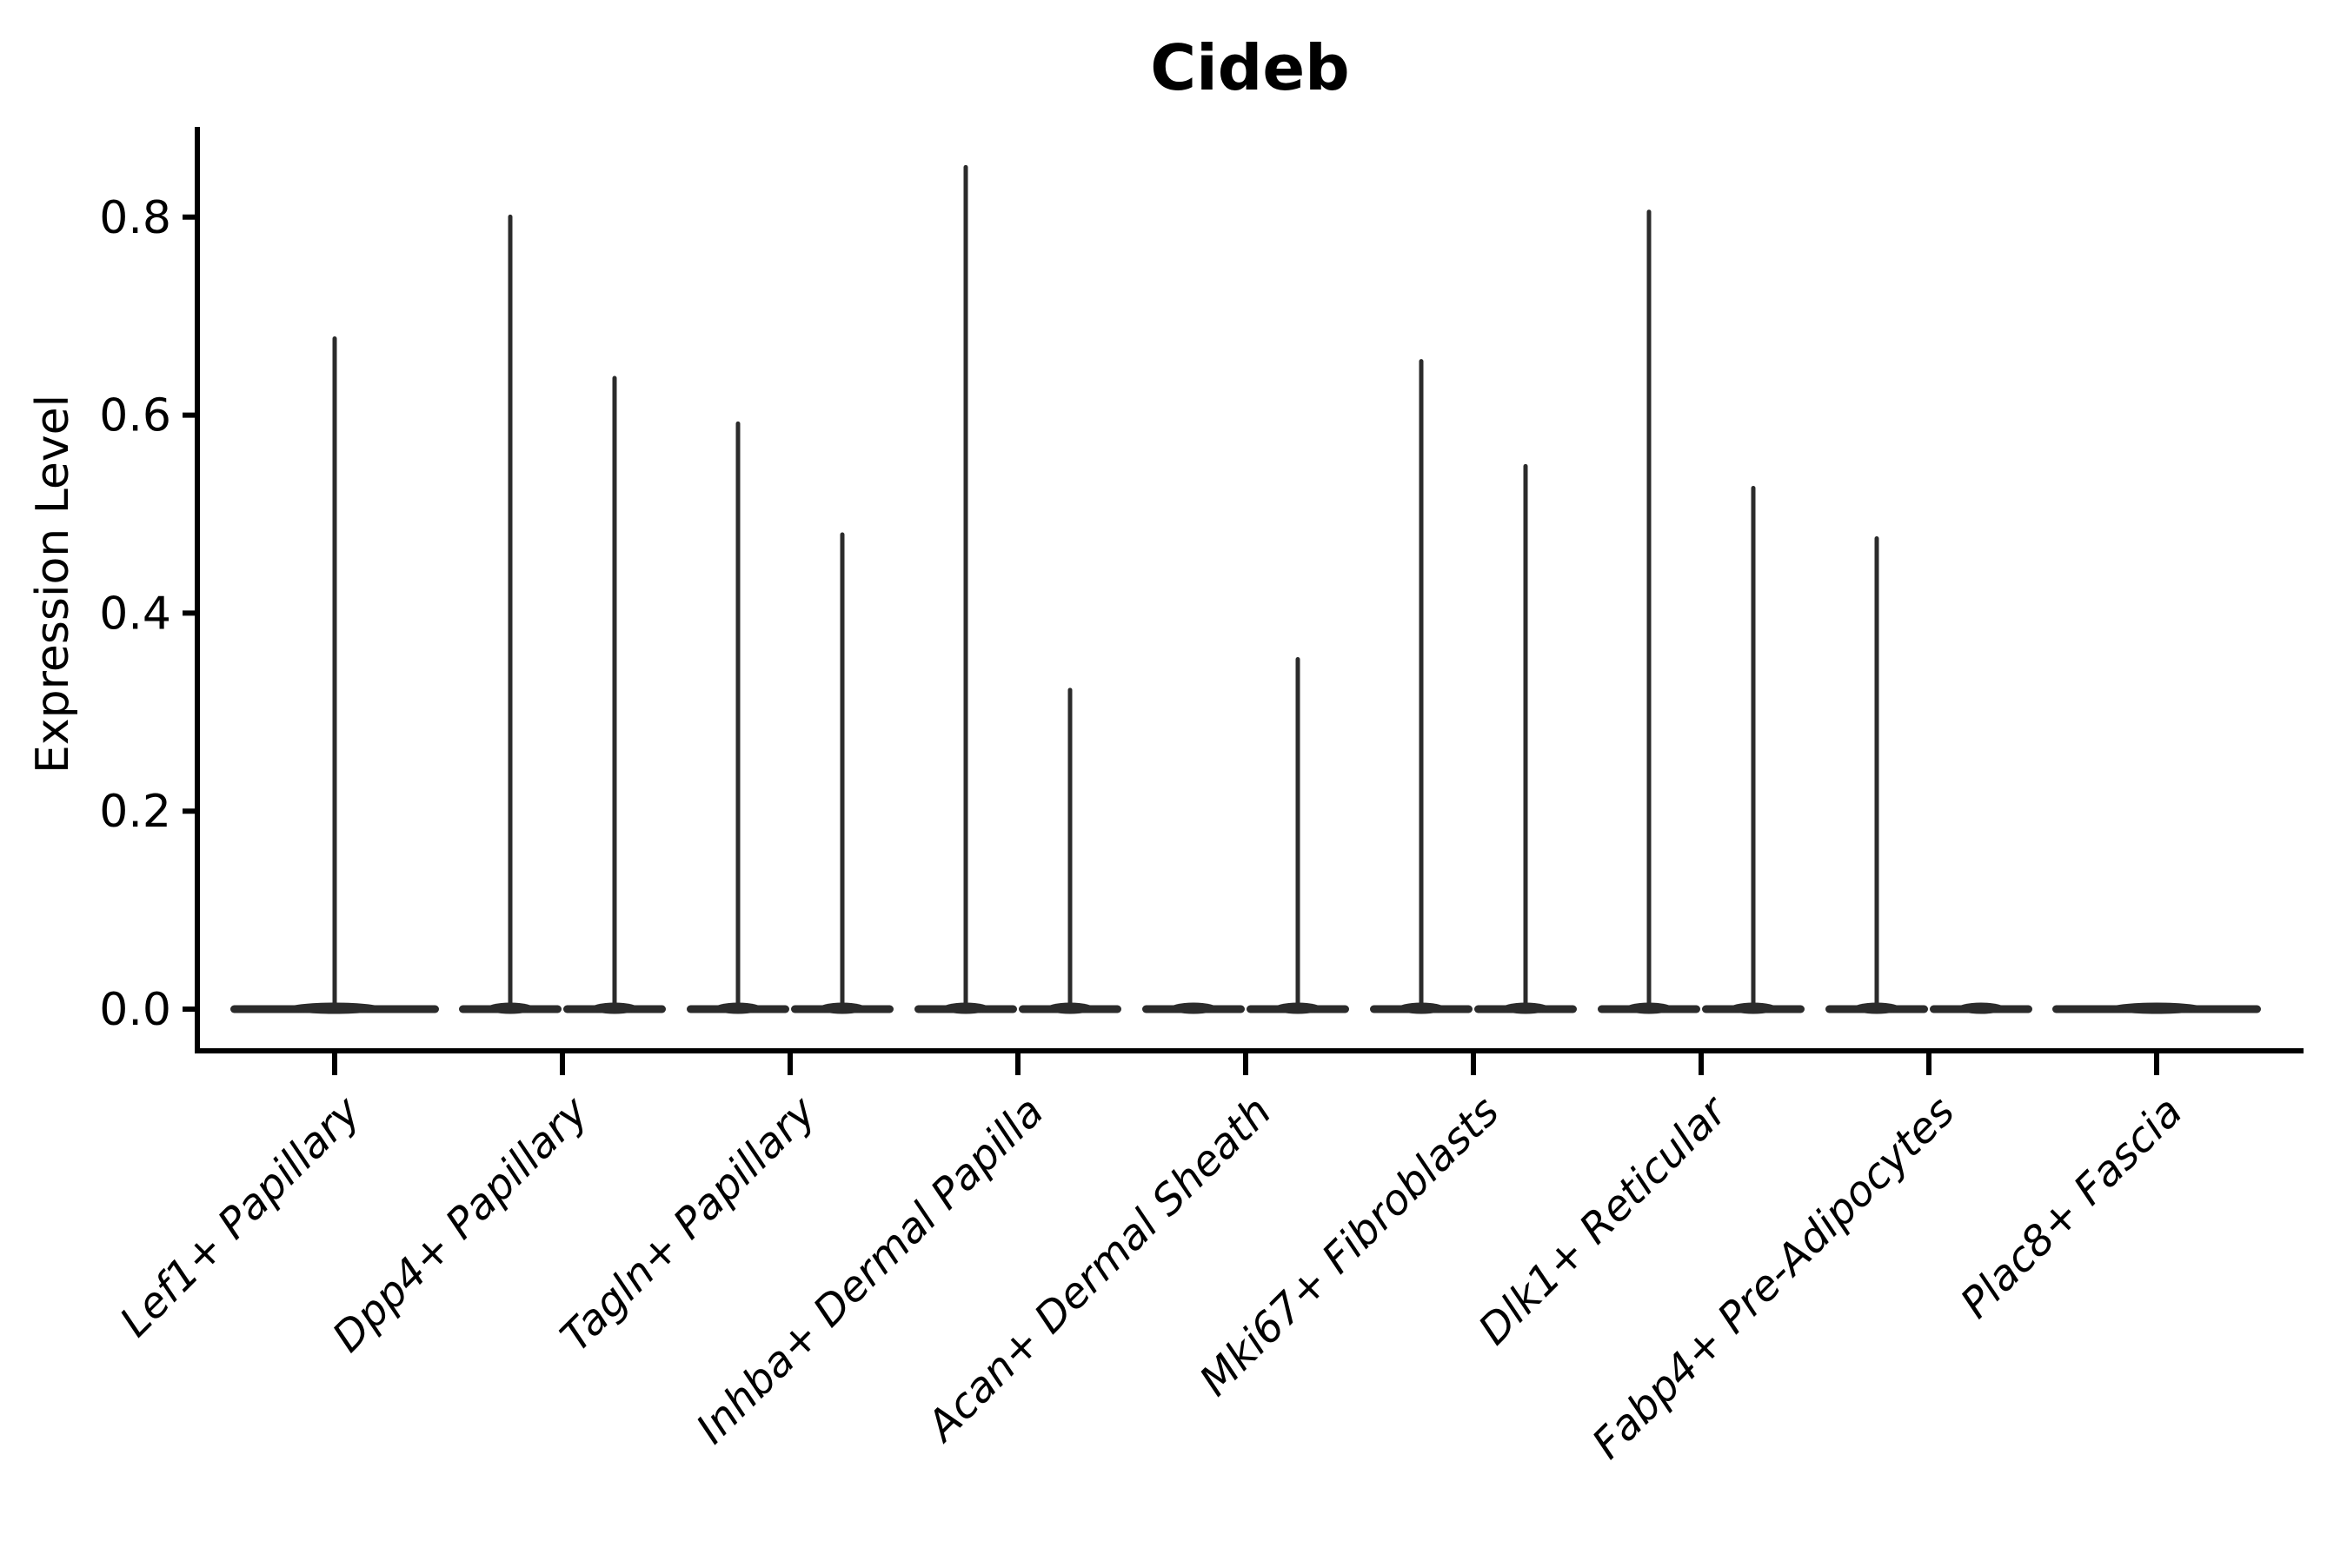 The height and width of the screenshot is (1568, 2347). What do you see at coordinates (135, 812) in the screenshot?
I see `y-tick-label: 0.2` at bounding box center [135, 812].